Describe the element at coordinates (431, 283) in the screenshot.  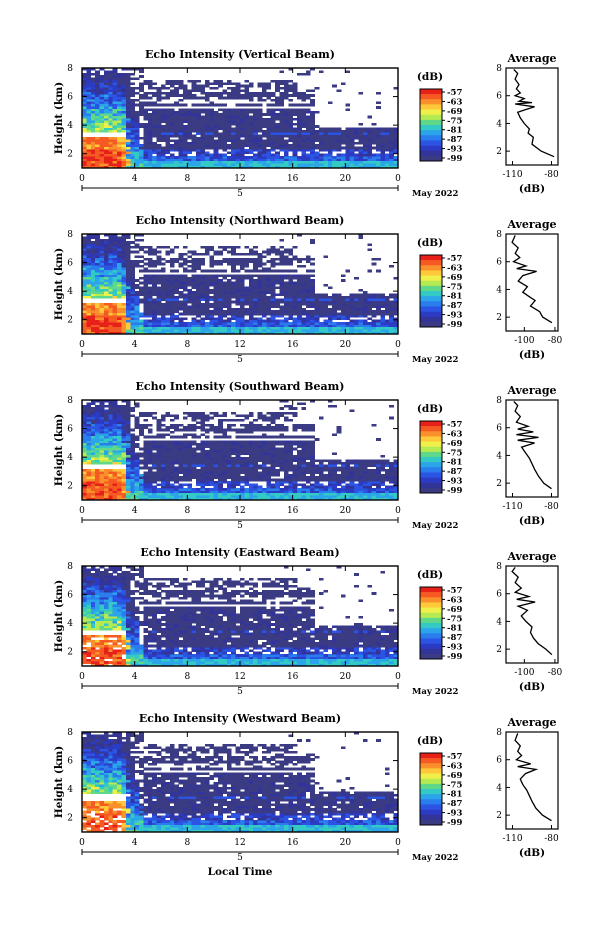
I see `colorbar-swatch` at that location.